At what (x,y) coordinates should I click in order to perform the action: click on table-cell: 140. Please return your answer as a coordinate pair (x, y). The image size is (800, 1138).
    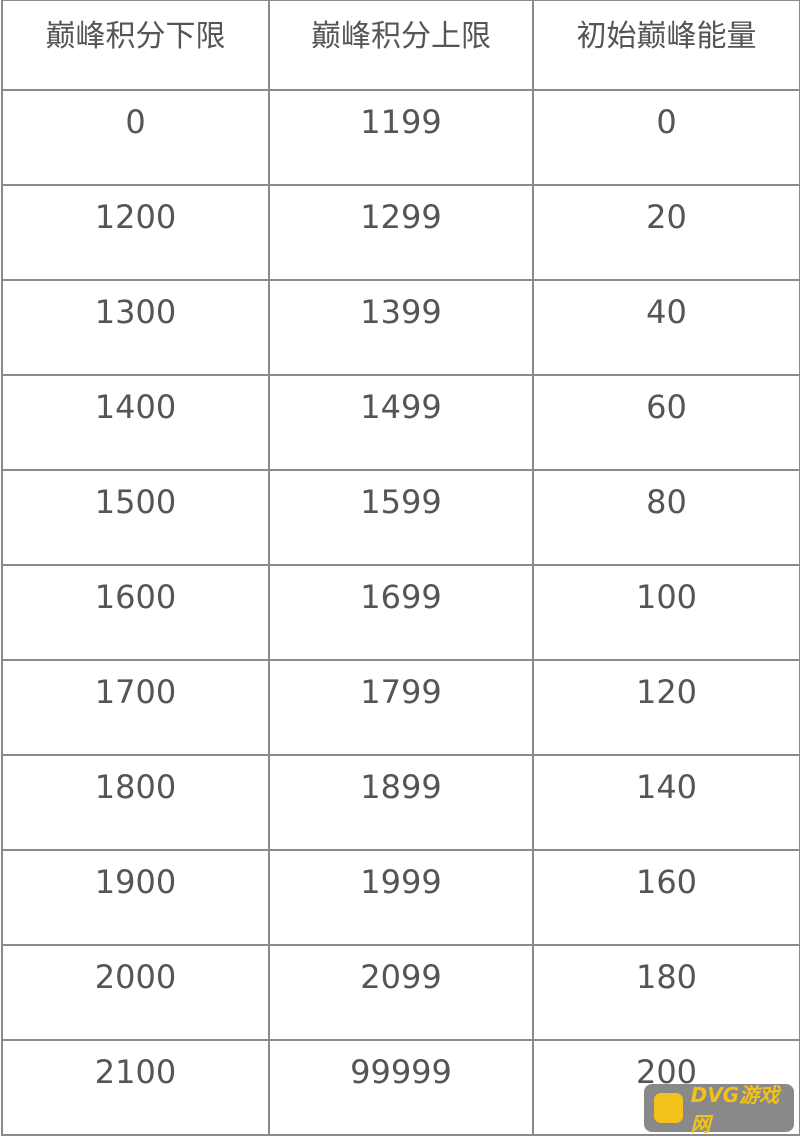
    Looking at the image, I should click on (666, 802).